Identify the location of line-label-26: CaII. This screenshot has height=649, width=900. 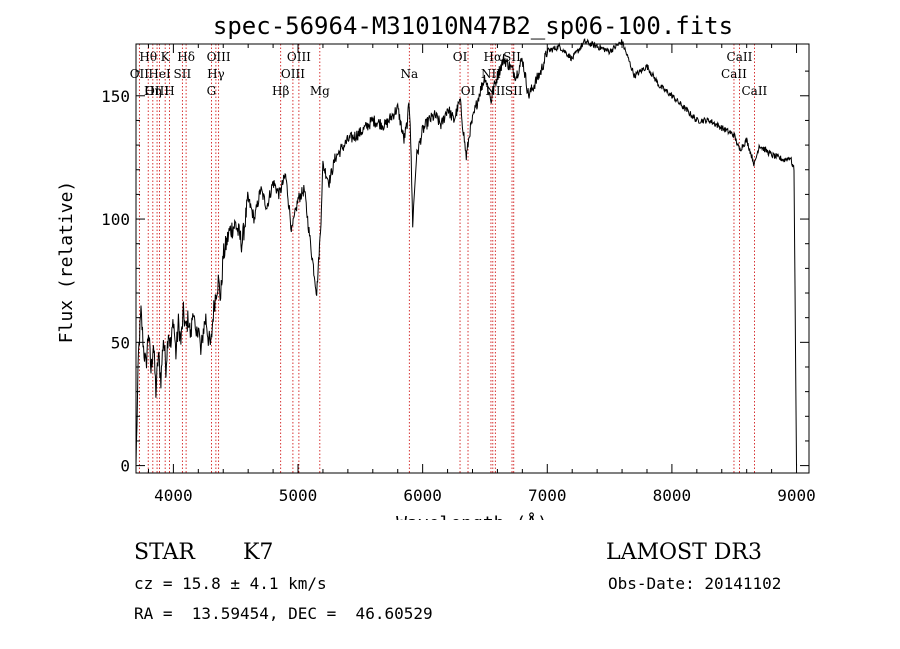
(754, 91).